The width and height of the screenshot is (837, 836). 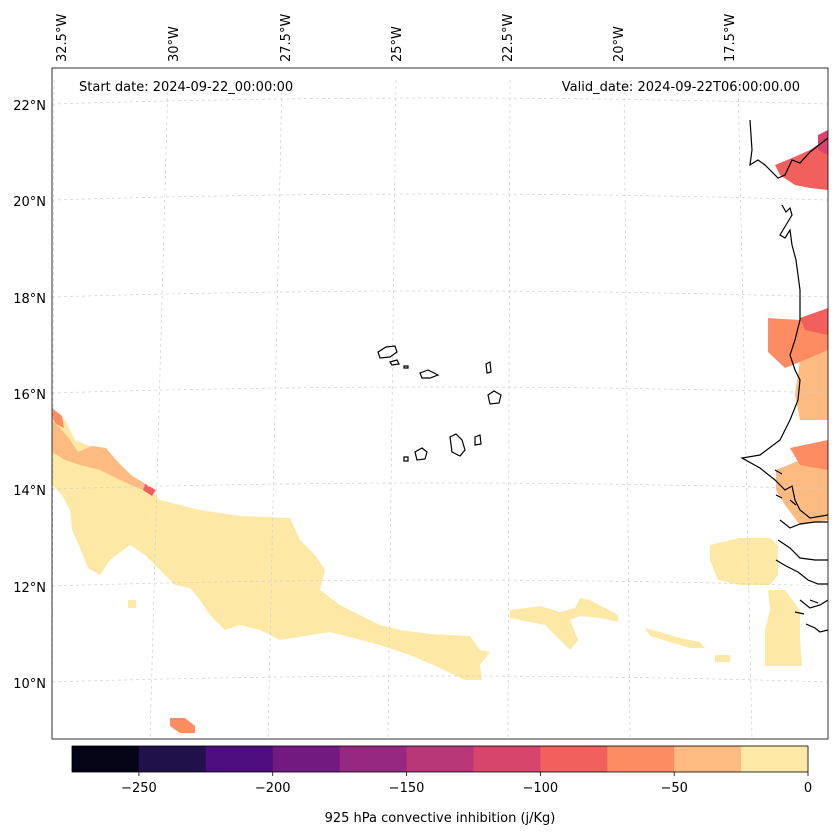 I want to click on colorbar-tick-label: −150, so click(x=407, y=788).